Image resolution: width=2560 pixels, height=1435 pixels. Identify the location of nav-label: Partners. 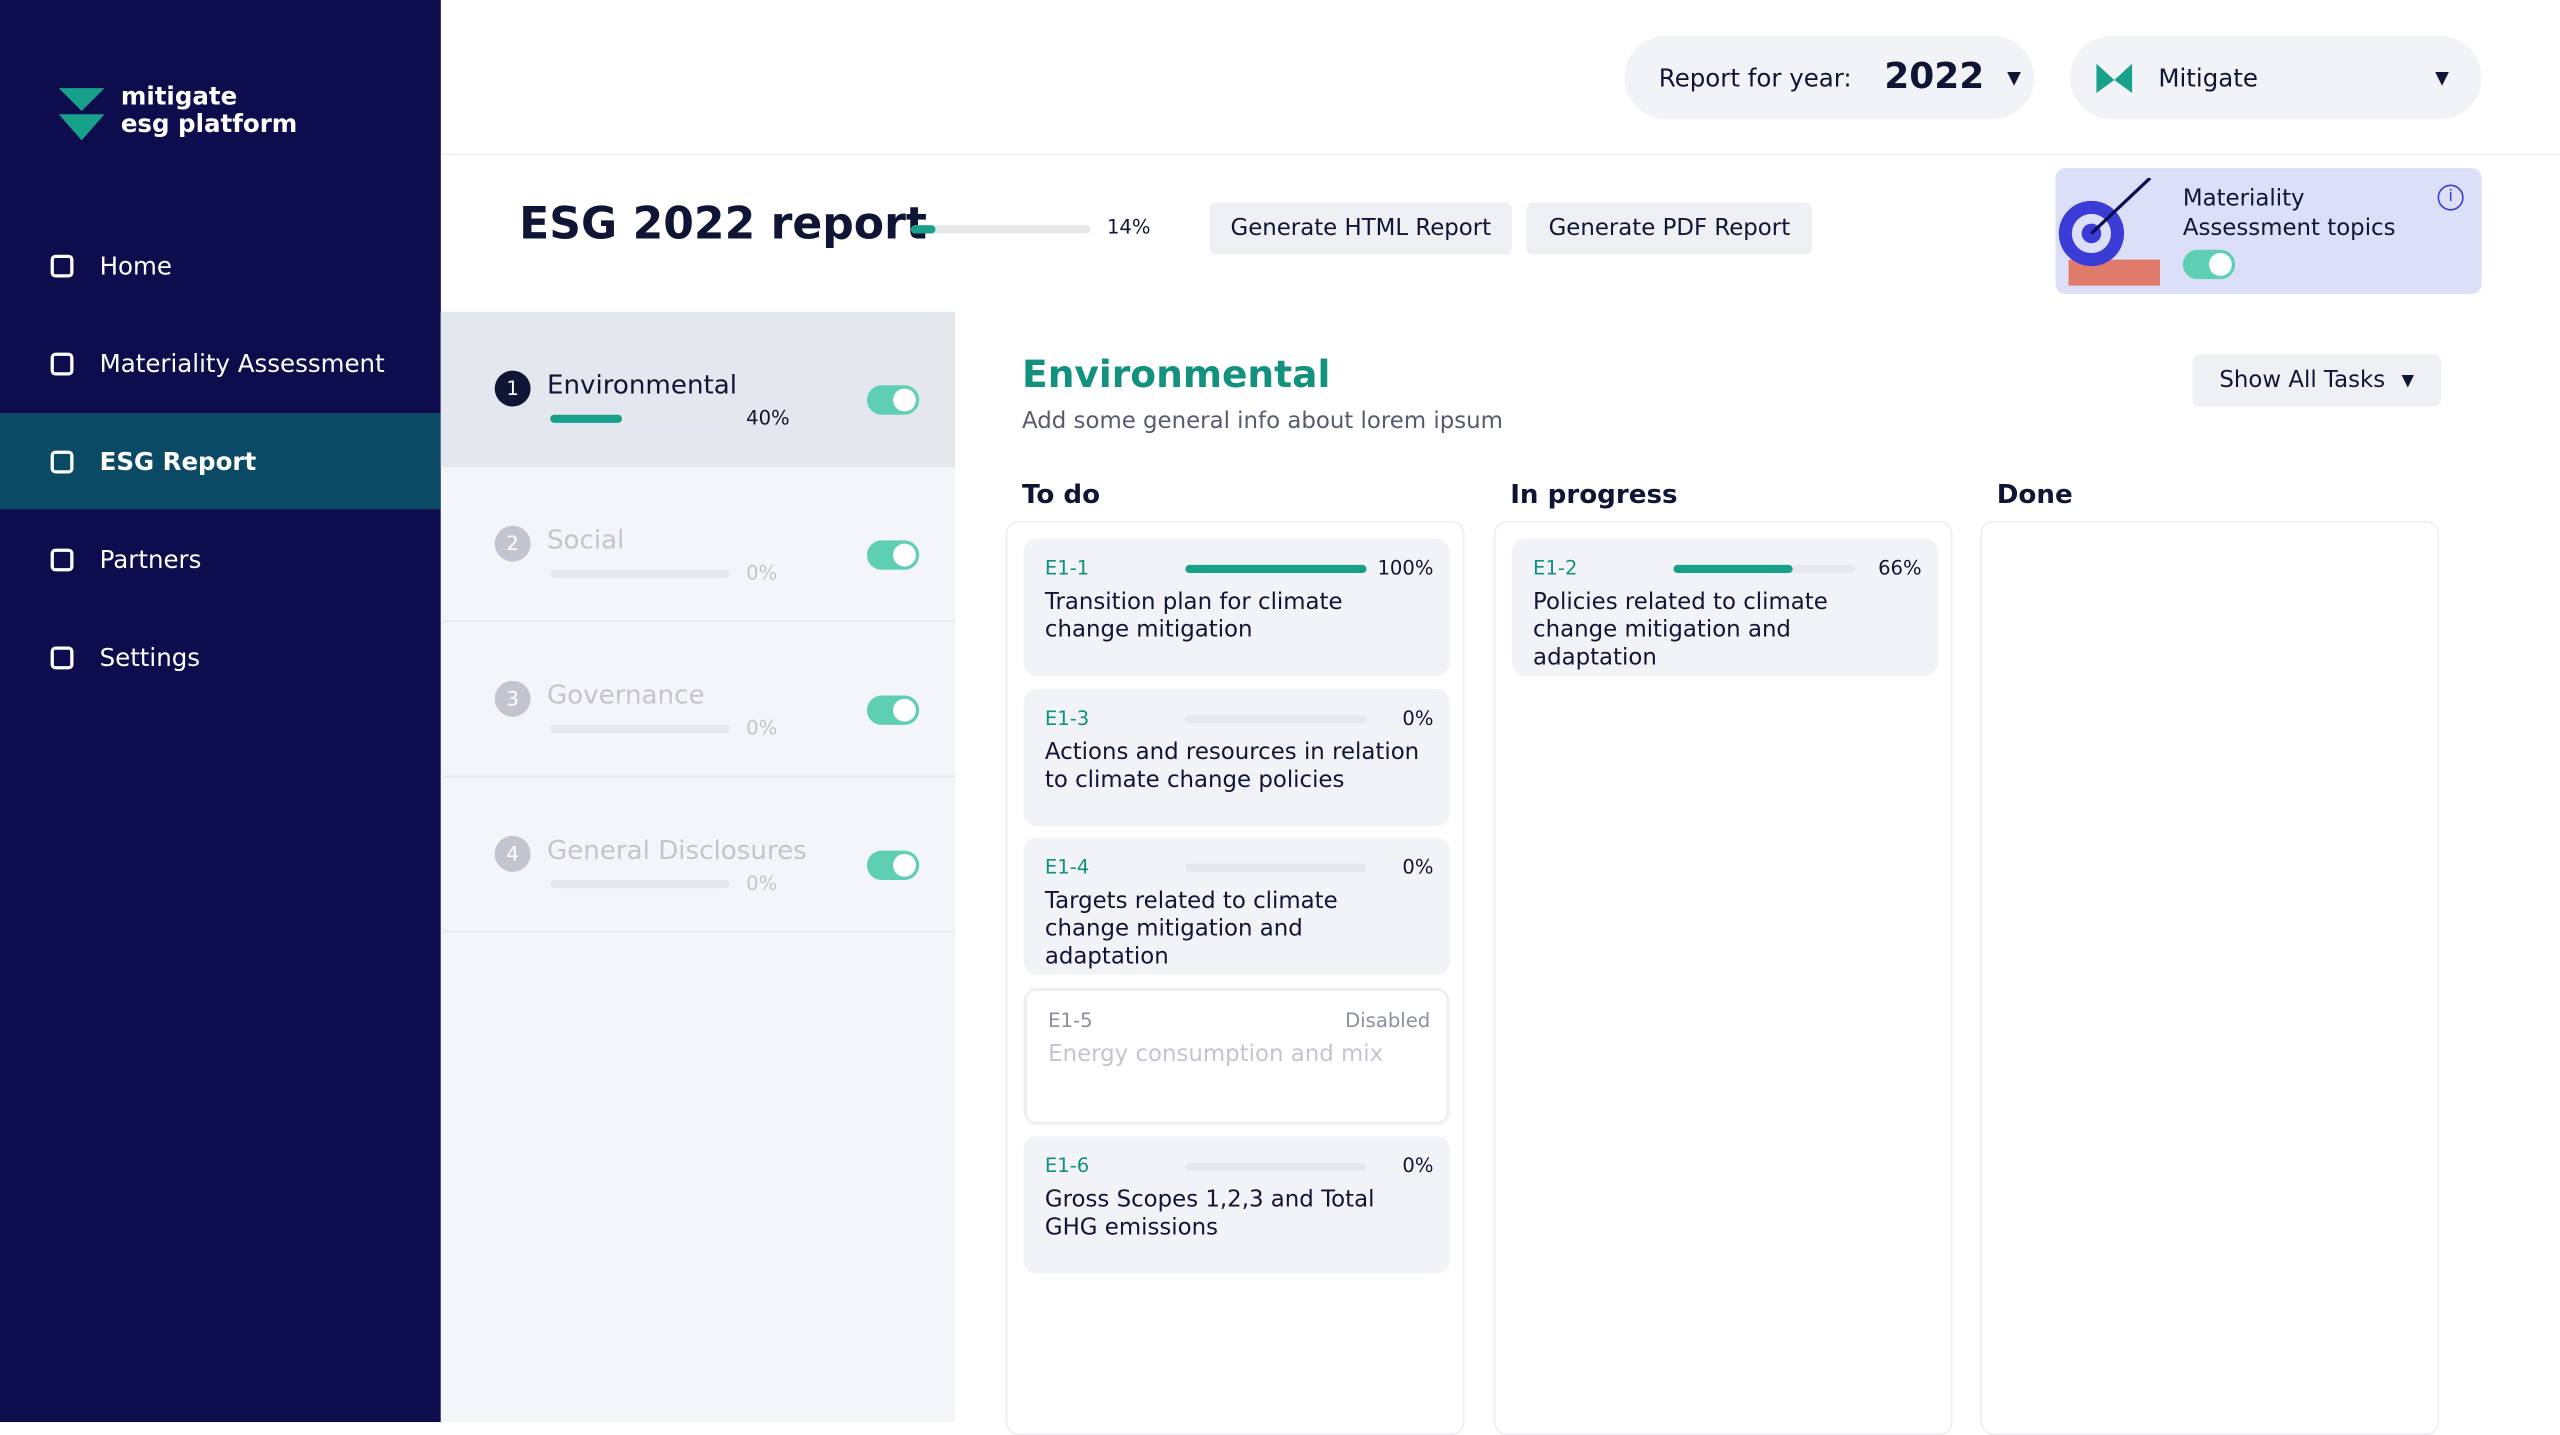
(150, 559).